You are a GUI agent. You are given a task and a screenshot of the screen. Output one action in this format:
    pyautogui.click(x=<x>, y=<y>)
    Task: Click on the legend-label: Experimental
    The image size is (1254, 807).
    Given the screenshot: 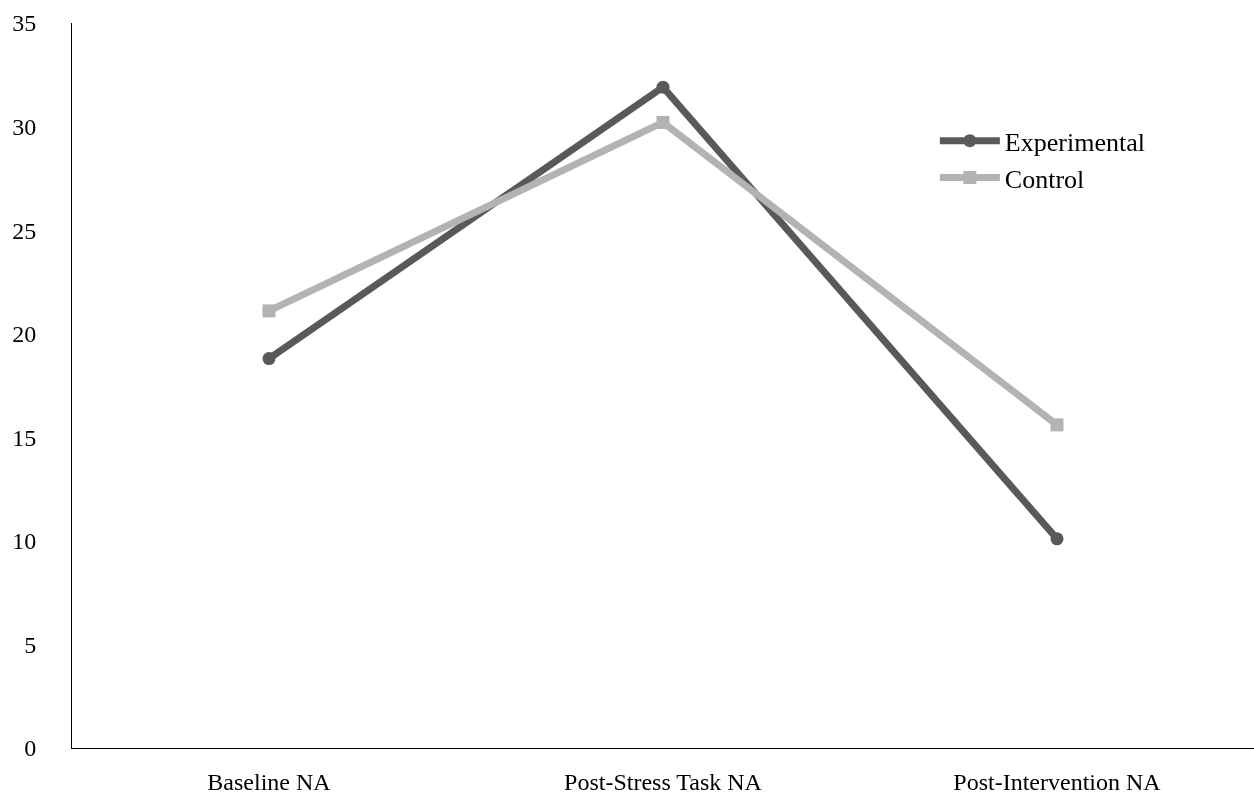 What is the action you would take?
    pyautogui.click(x=1074, y=142)
    